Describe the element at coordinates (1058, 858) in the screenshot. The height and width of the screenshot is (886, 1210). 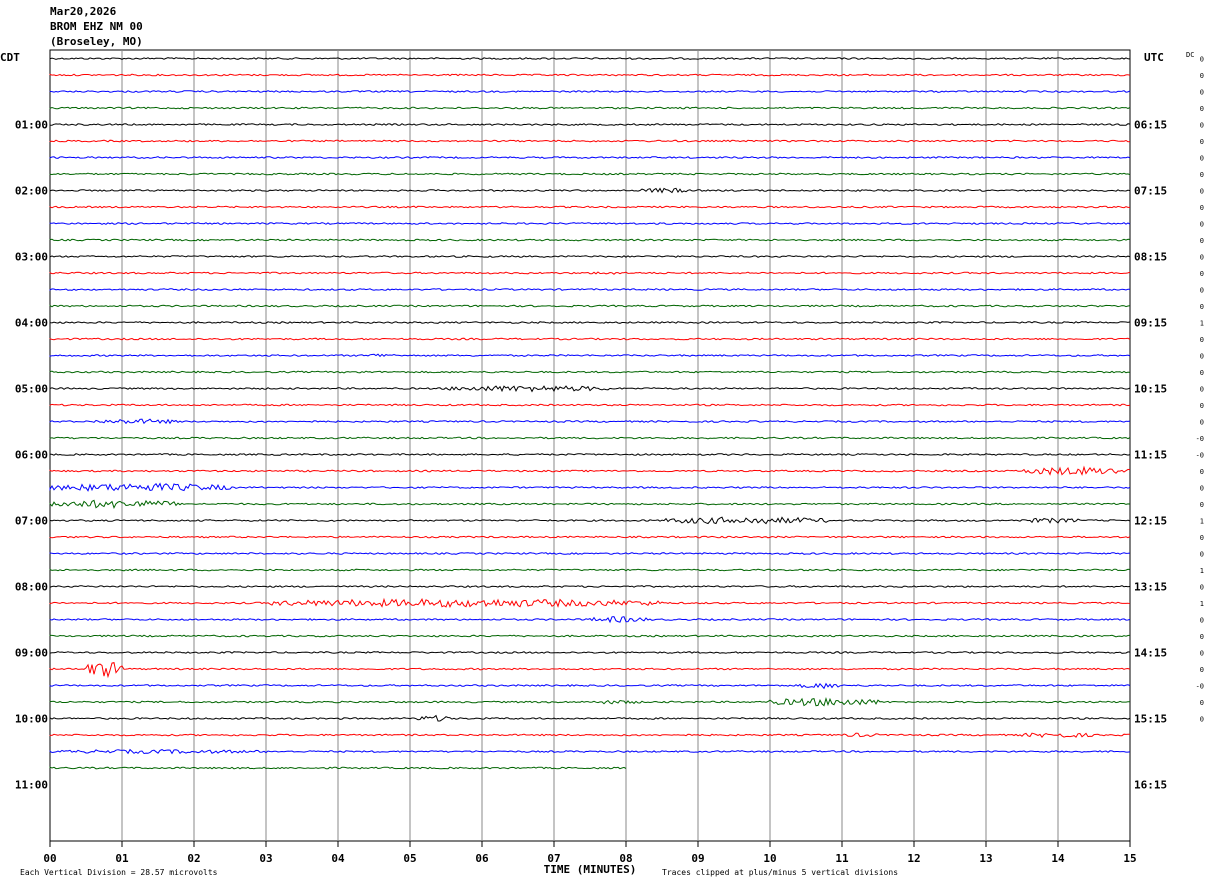
I see `x-tick-label: 14` at that location.